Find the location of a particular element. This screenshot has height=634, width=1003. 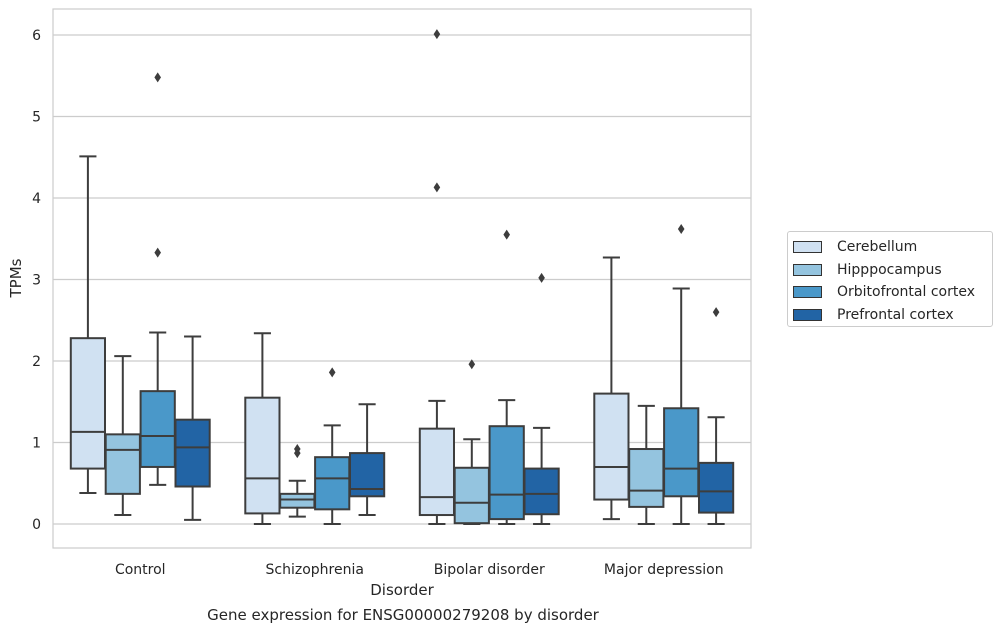

legend-label: Hipppocampus is located at coordinates (889, 269).